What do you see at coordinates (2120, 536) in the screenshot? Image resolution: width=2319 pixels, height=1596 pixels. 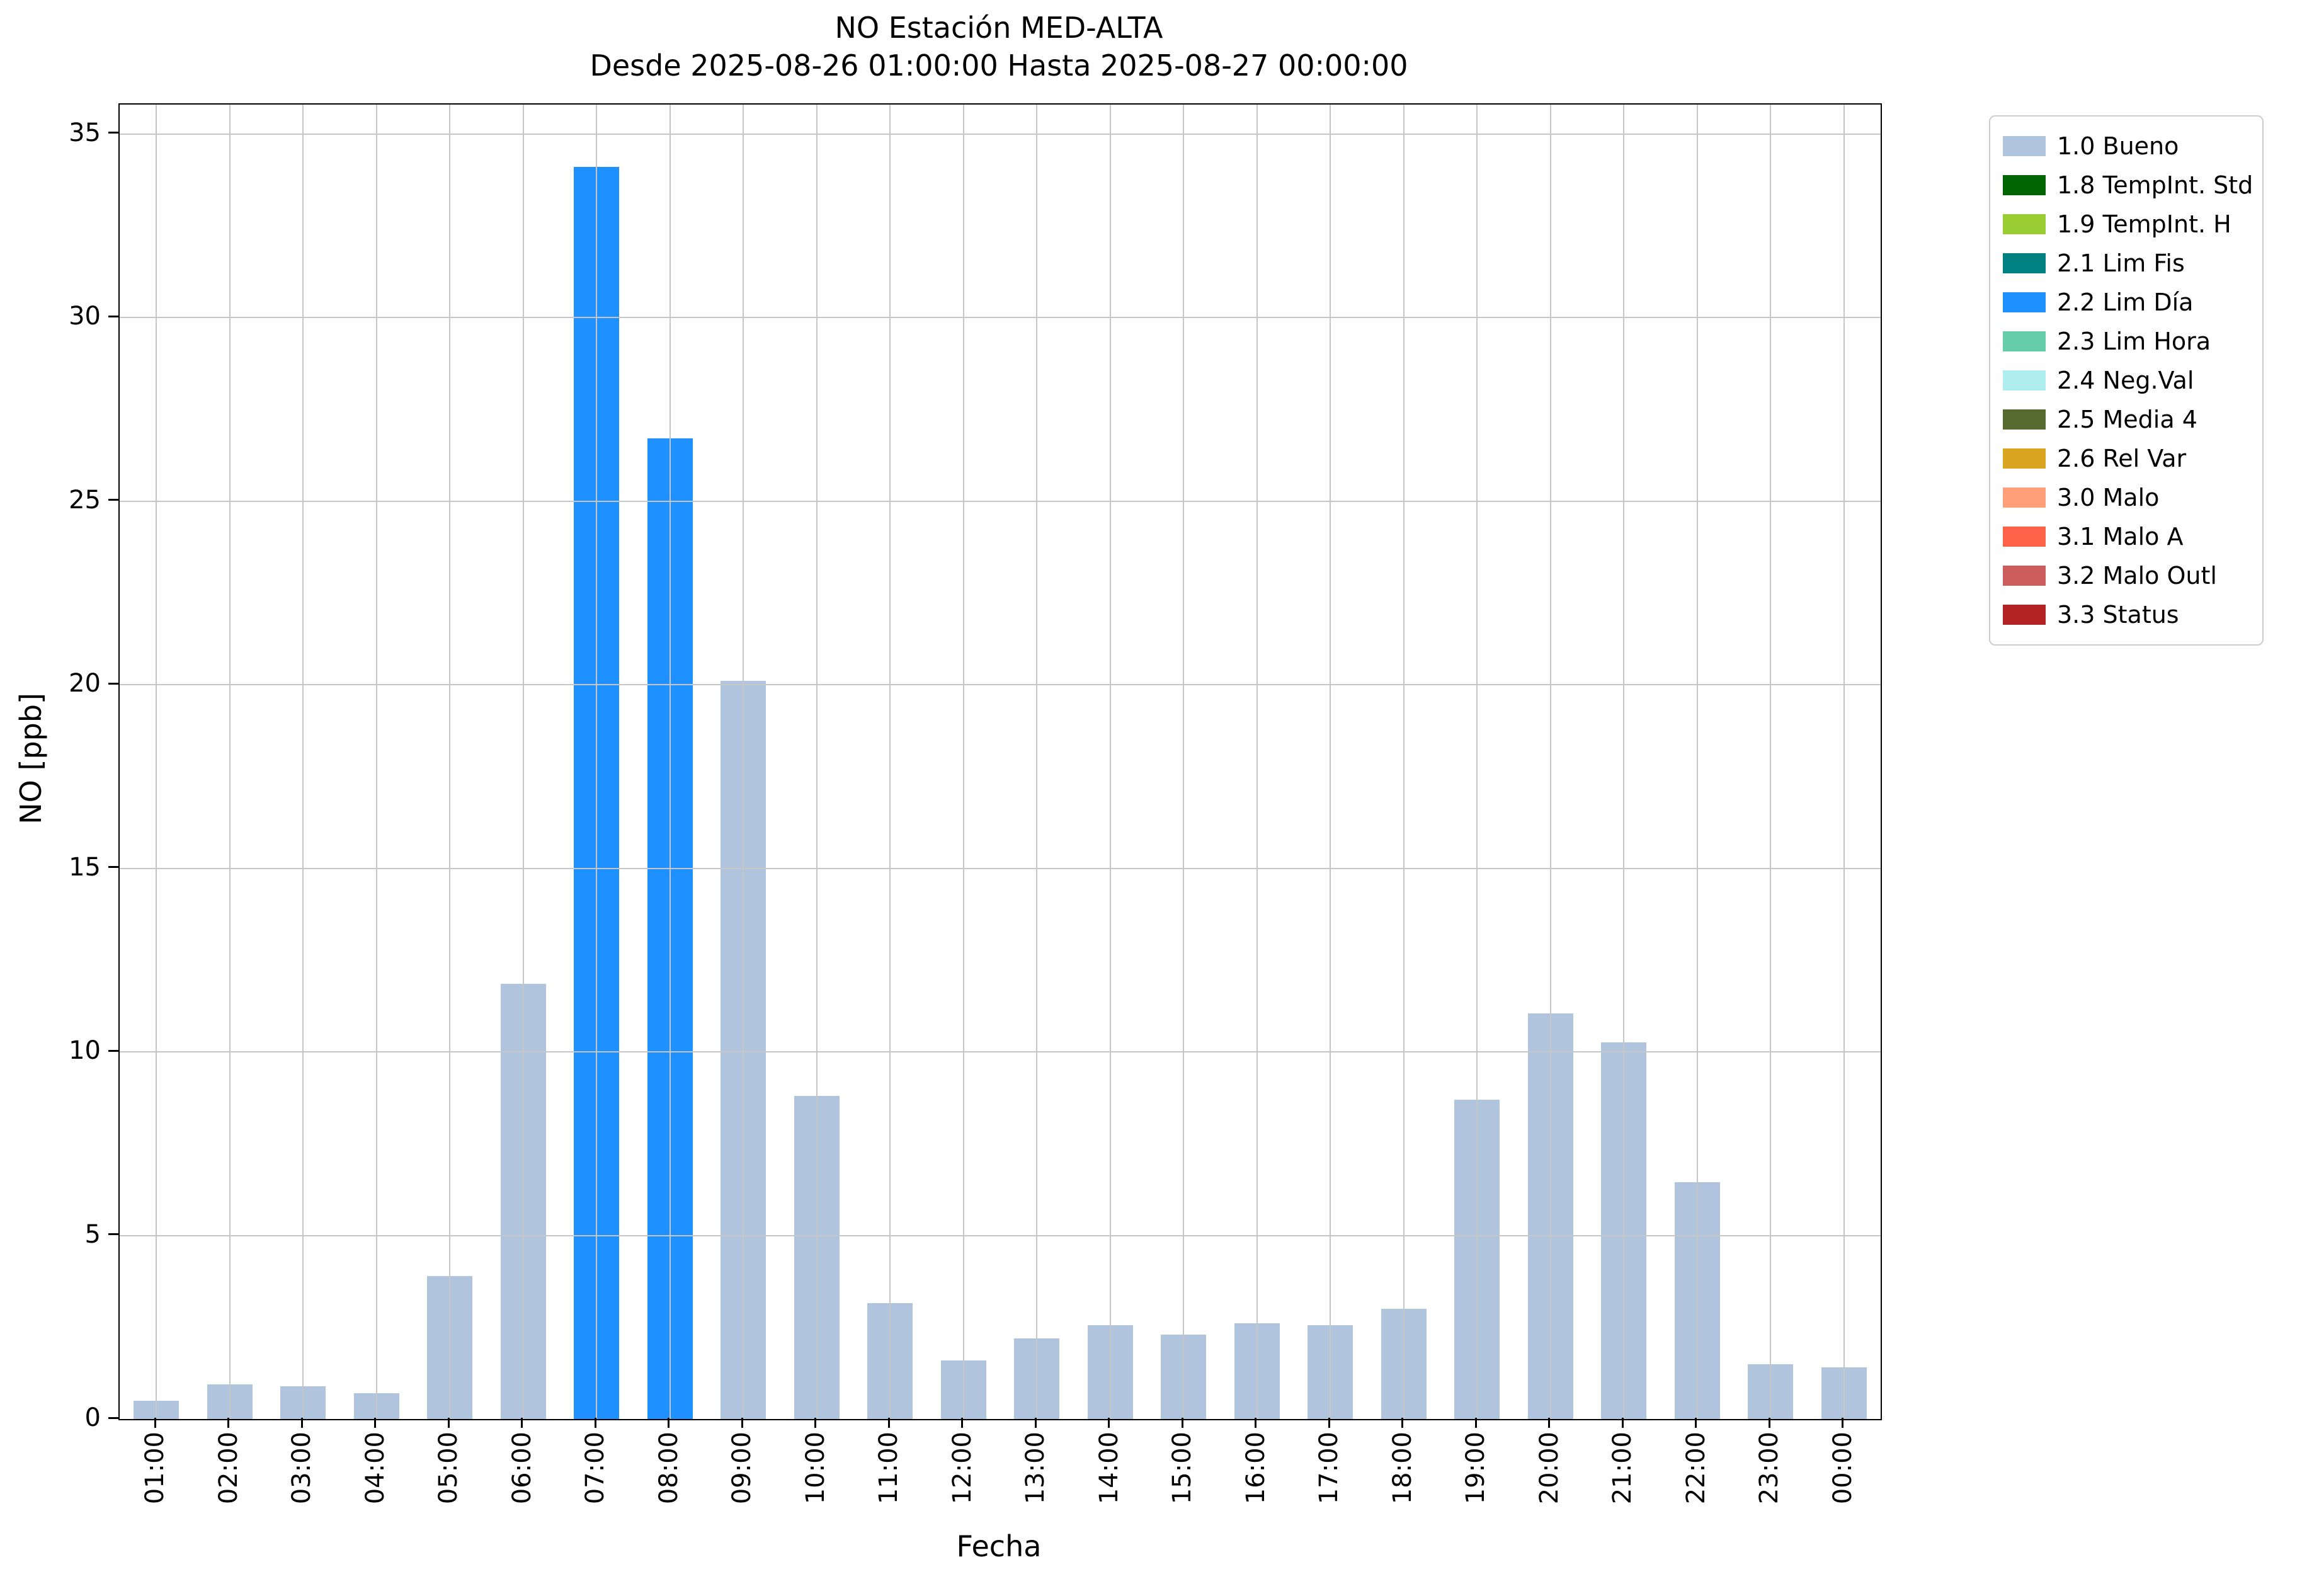 I see `legend-label: 3.1 Malo A` at bounding box center [2120, 536].